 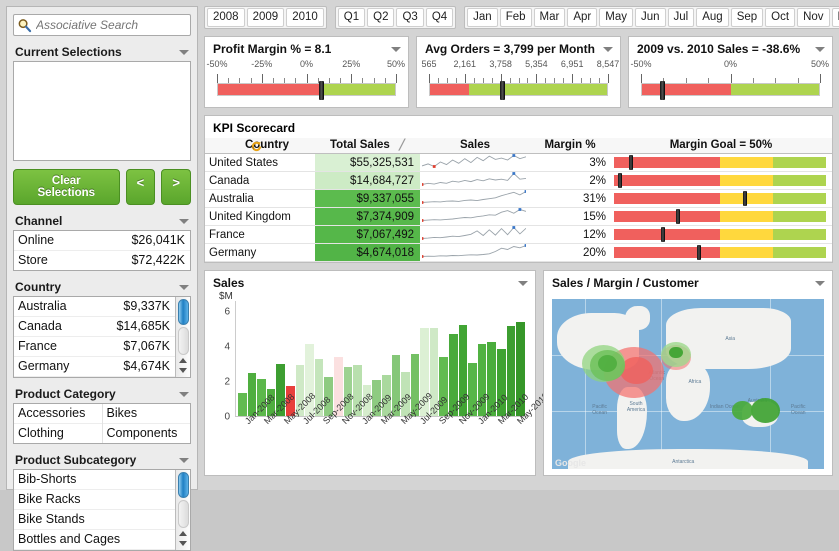 I want to click on search-bar, so click(x=103, y=25).